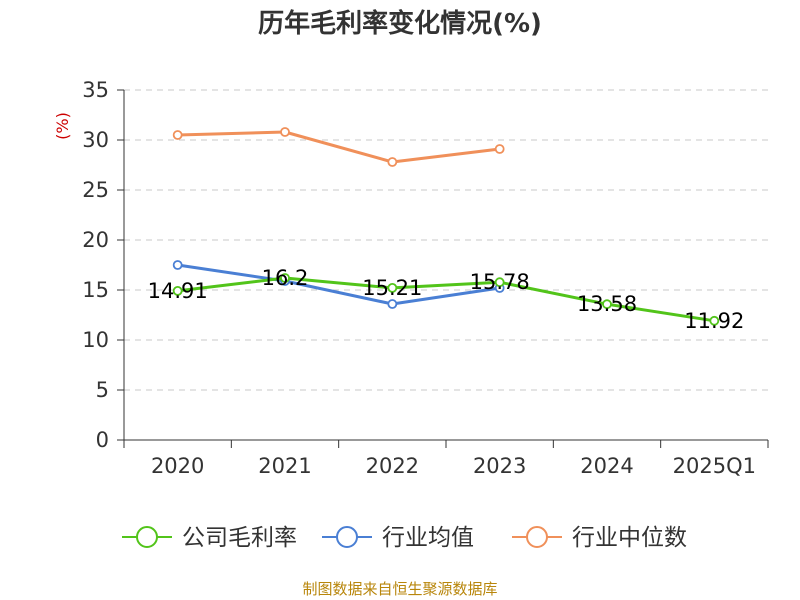  I want to click on legend-label: 行业中位数, so click(629, 538).